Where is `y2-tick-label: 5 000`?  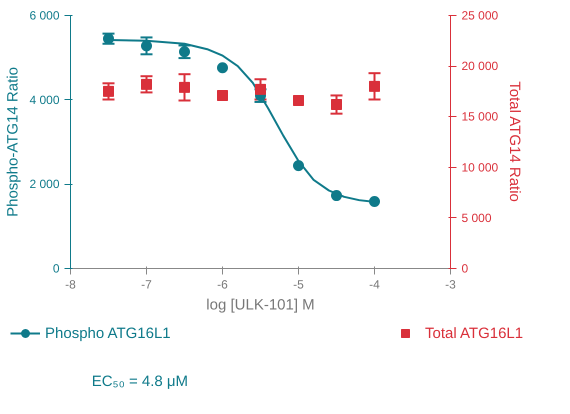 y2-tick-label: 5 000 is located at coordinates (477, 217).